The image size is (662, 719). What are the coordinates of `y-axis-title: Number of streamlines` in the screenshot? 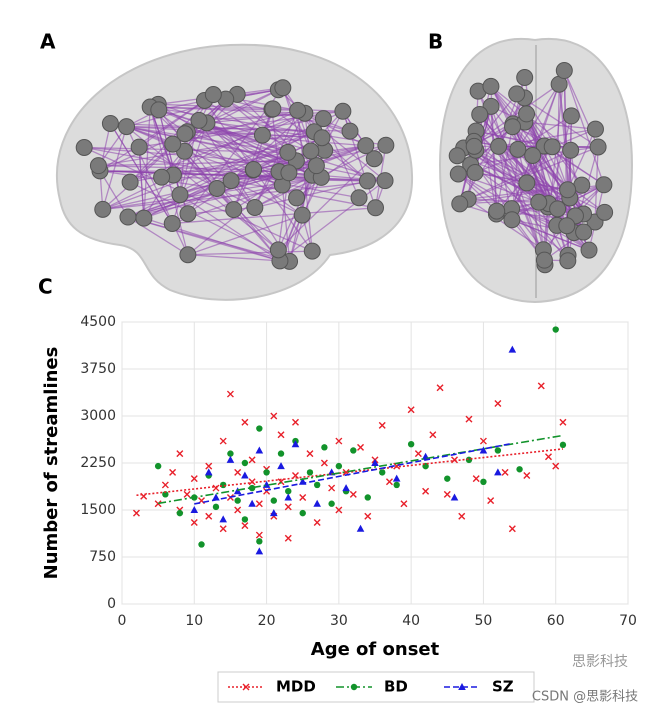 It's located at (51, 463).